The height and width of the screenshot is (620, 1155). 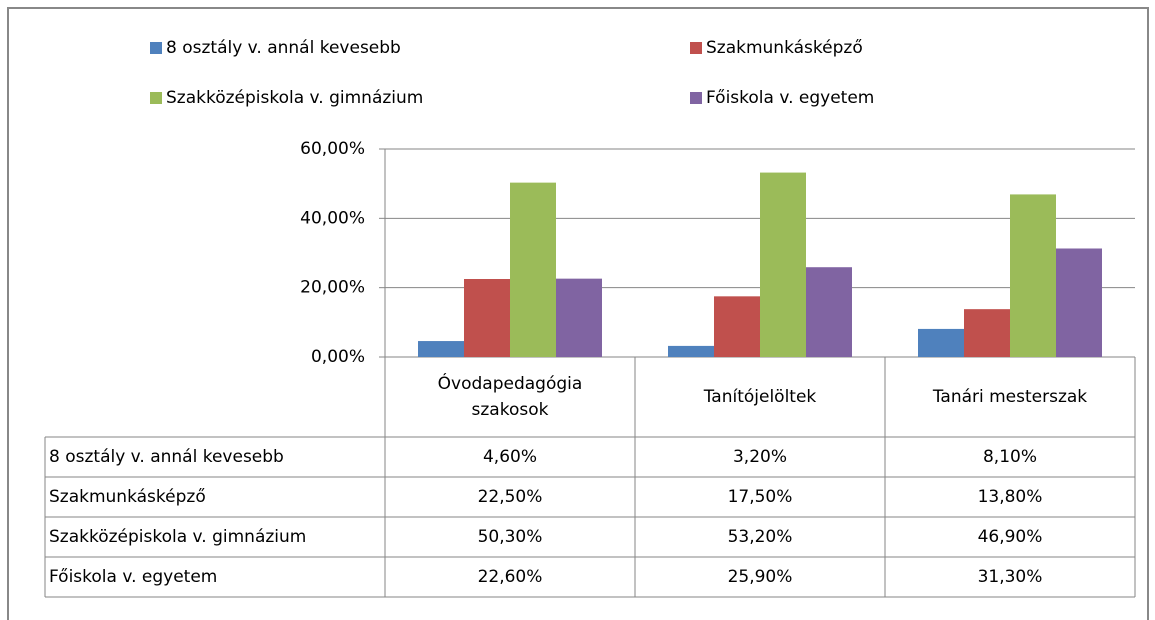 I want to click on table-value: 22,50%, so click(x=510, y=497).